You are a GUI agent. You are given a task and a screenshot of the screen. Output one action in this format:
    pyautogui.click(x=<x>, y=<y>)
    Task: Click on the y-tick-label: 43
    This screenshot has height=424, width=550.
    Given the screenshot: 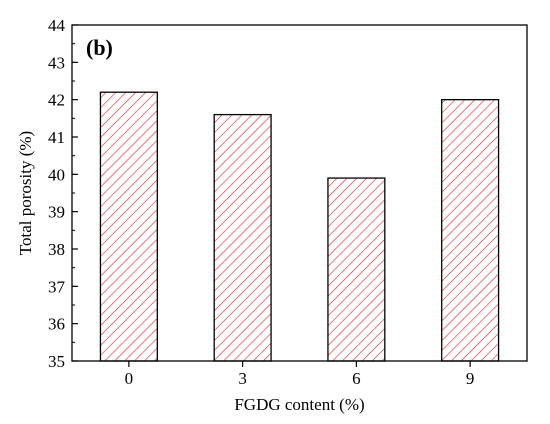 What is the action you would take?
    pyautogui.click(x=56, y=62)
    